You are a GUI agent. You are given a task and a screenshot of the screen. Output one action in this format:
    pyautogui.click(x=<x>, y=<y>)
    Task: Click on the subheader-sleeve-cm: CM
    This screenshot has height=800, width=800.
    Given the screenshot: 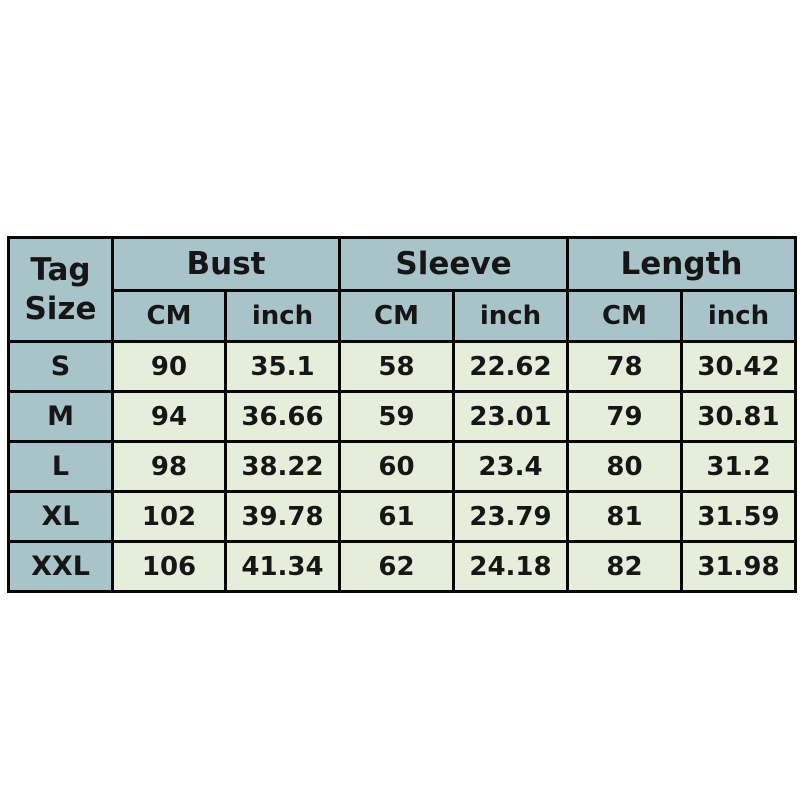 What is the action you would take?
    pyautogui.click(x=396, y=316)
    